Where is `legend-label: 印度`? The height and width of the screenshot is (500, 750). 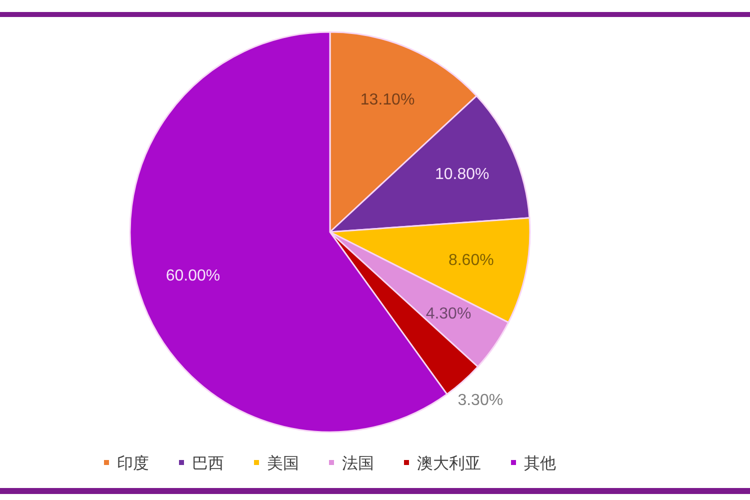 legend-label: 印度 is located at coordinates (133, 463).